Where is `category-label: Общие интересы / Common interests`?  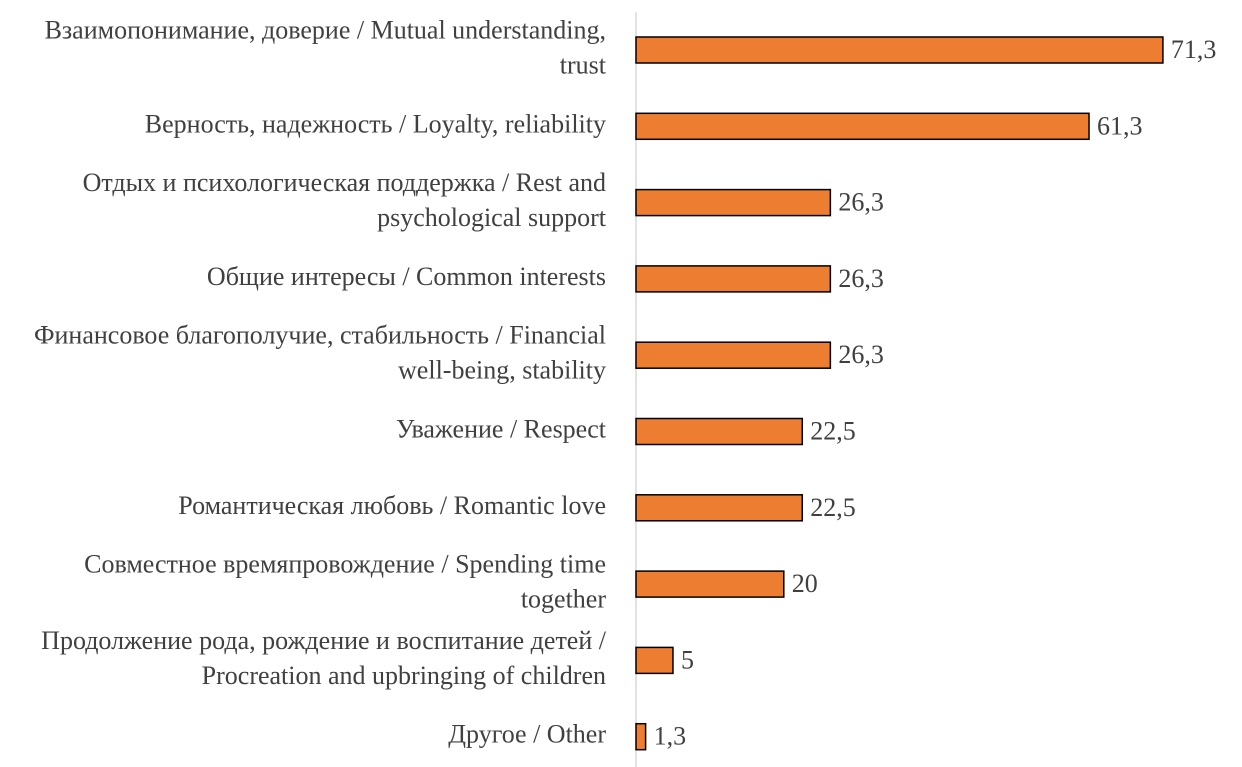 category-label: Общие интересы / Common interests is located at coordinates (406, 276).